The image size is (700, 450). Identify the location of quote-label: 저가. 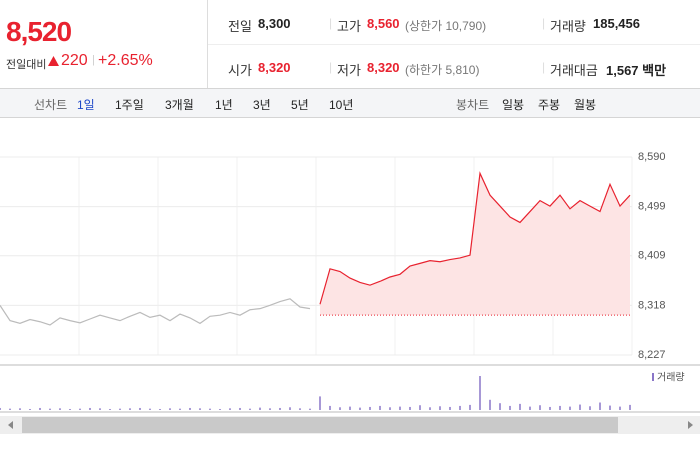
(349, 70).